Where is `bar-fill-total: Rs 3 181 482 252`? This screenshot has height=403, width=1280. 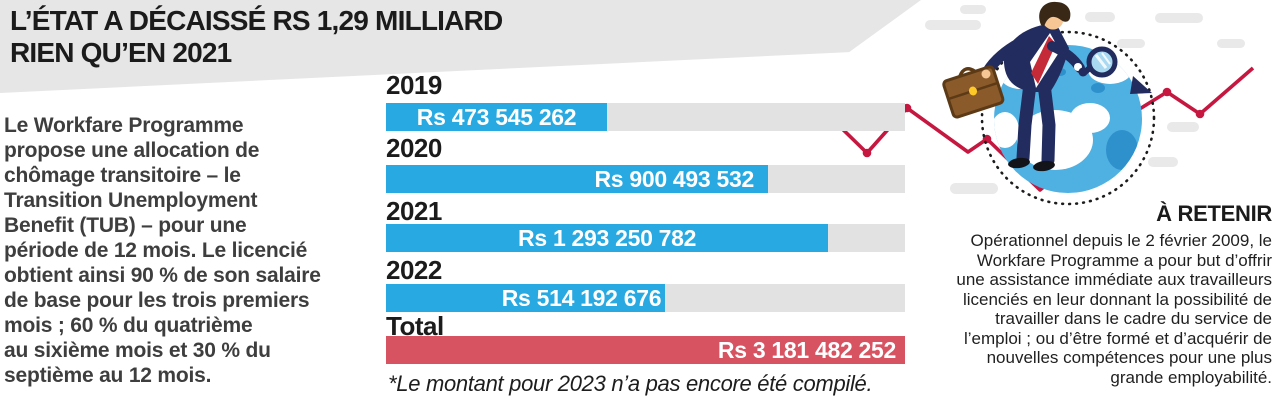 bar-fill-total: Rs 3 181 482 252 is located at coordinates (645, 350).